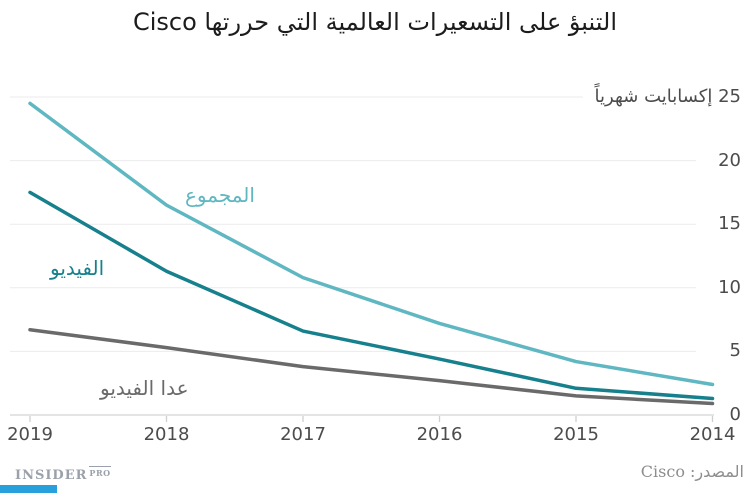 This screenshot has width=750, height=493. I want to click on x-tick-label: 2016, so click(439, 434).